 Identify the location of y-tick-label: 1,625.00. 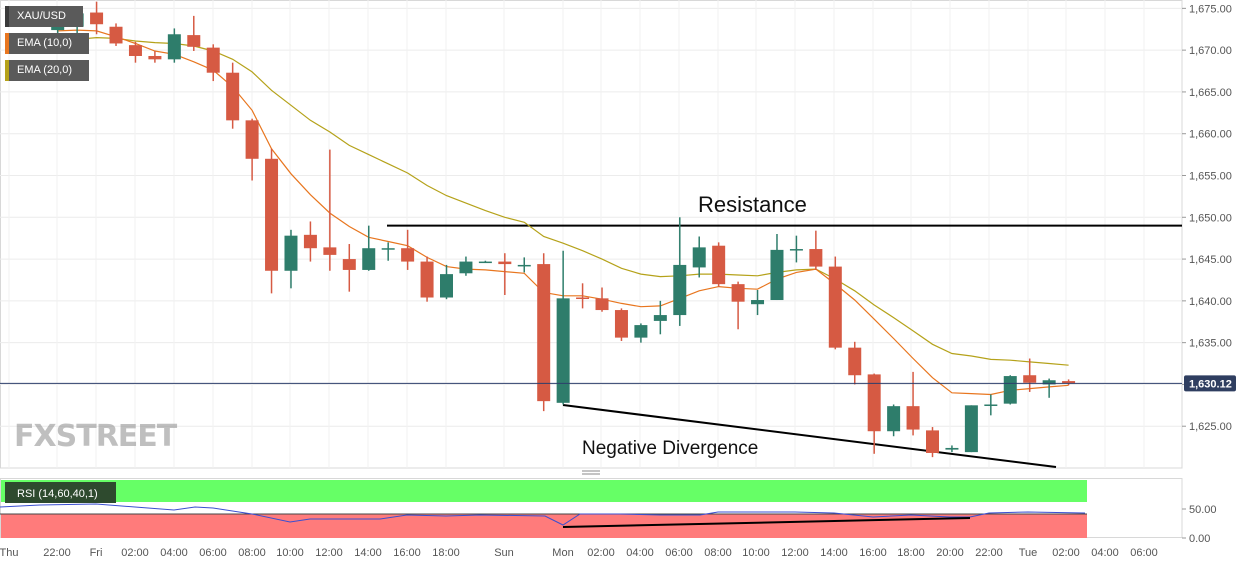
(1210, 427).